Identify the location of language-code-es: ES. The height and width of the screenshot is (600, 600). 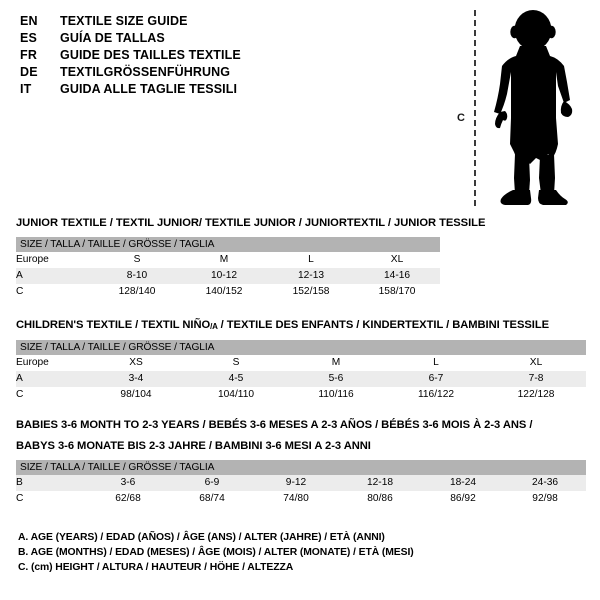
(29, 38).